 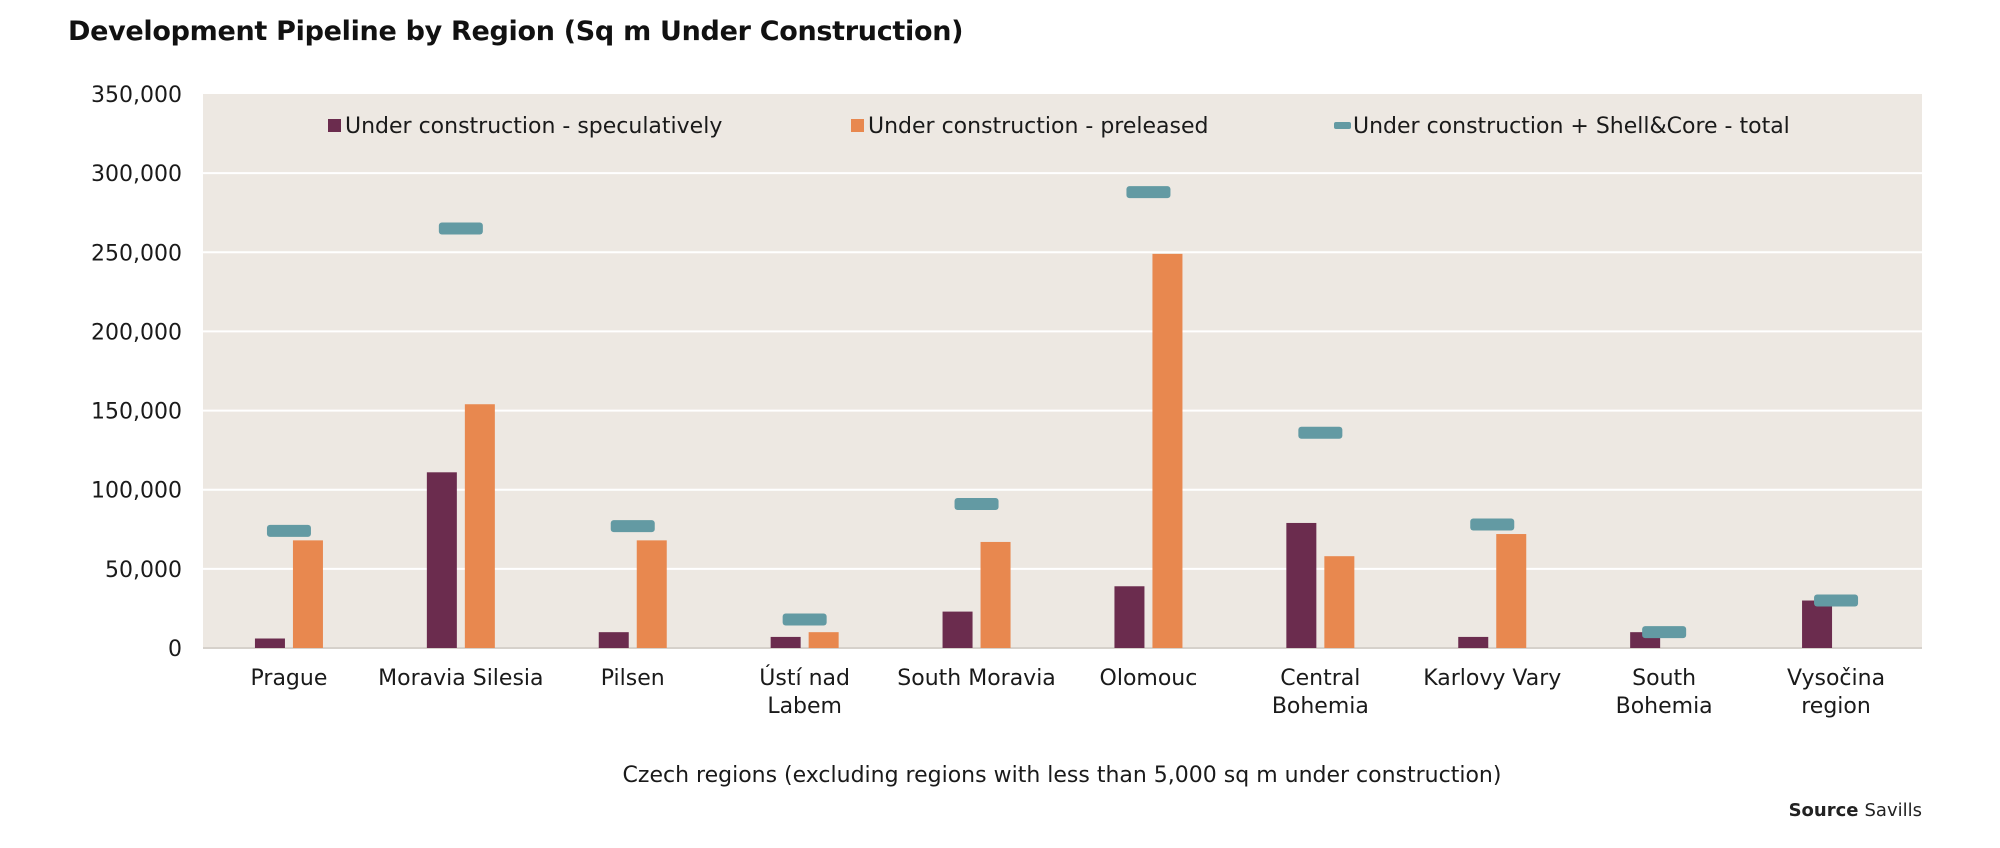 What do you see at coordinates (1836, 692) in the screenshot?
I see `x-tick-label: Vysočina region` at bounding box center [1836, 692].